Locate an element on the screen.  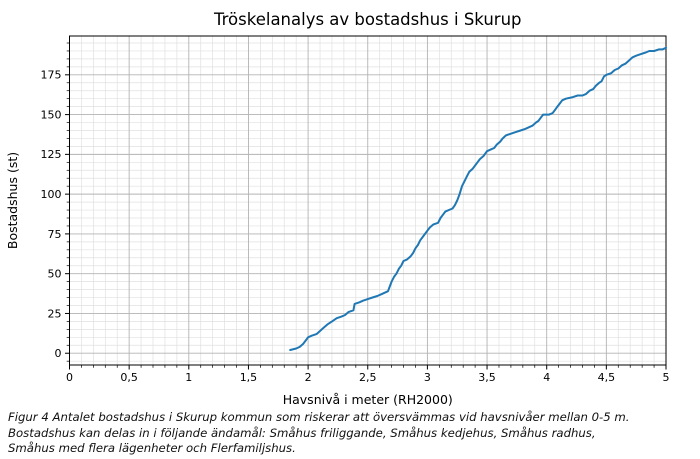
y-tick-label: 100 is located at coordinates (51, 194).